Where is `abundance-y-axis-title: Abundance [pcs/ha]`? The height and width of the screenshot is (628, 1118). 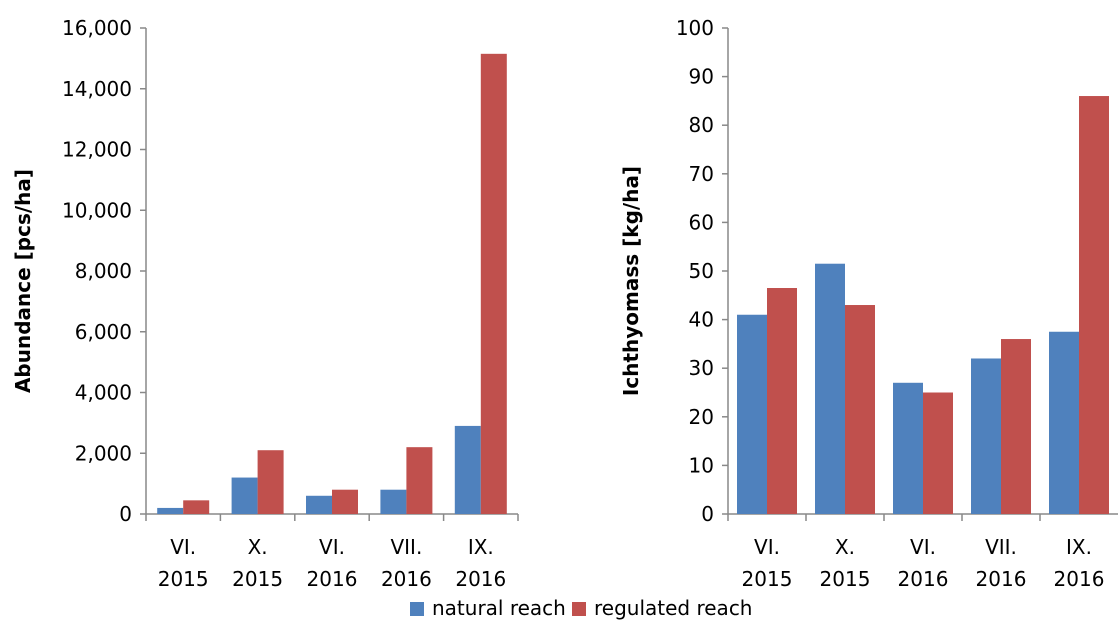 abundance-y-axis-title: Abundance [pcs/ha] is located at coordinates (23, 281).